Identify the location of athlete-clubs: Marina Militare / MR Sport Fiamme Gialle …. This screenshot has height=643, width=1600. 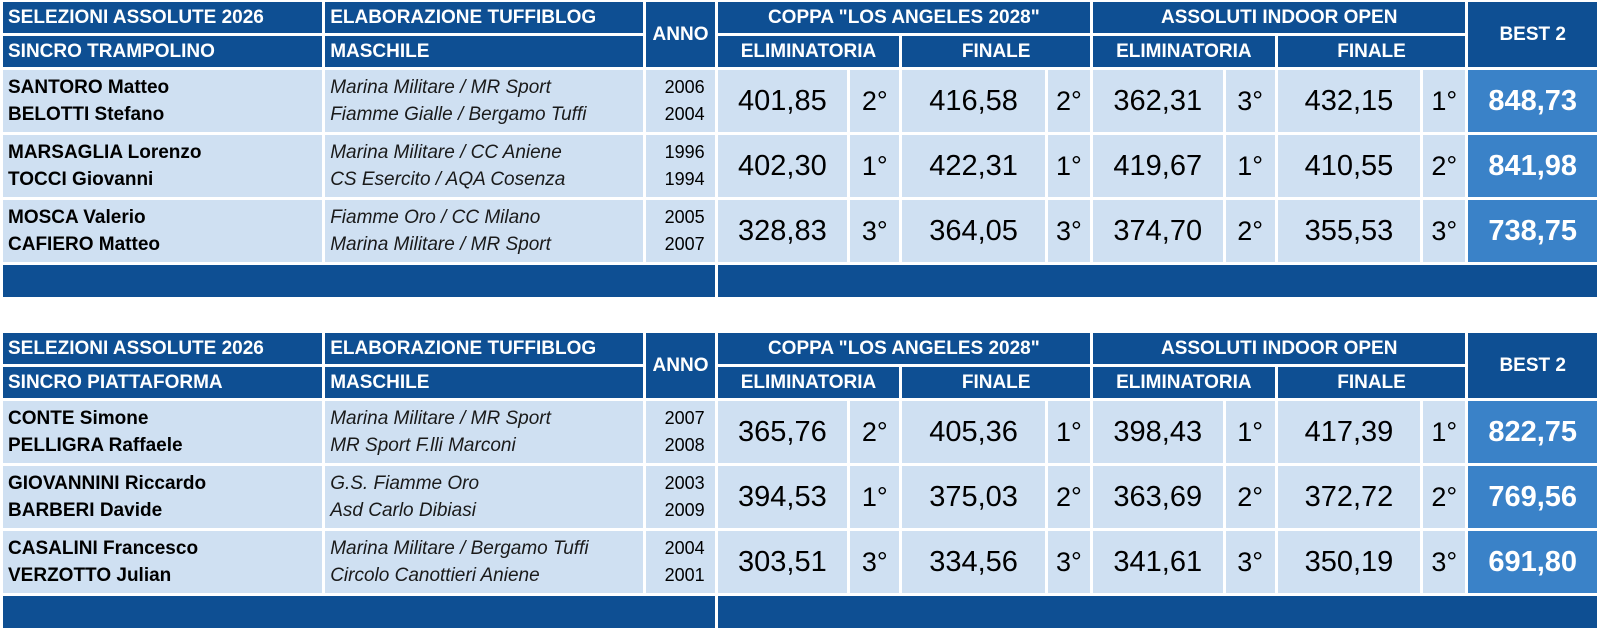
(484, 101).